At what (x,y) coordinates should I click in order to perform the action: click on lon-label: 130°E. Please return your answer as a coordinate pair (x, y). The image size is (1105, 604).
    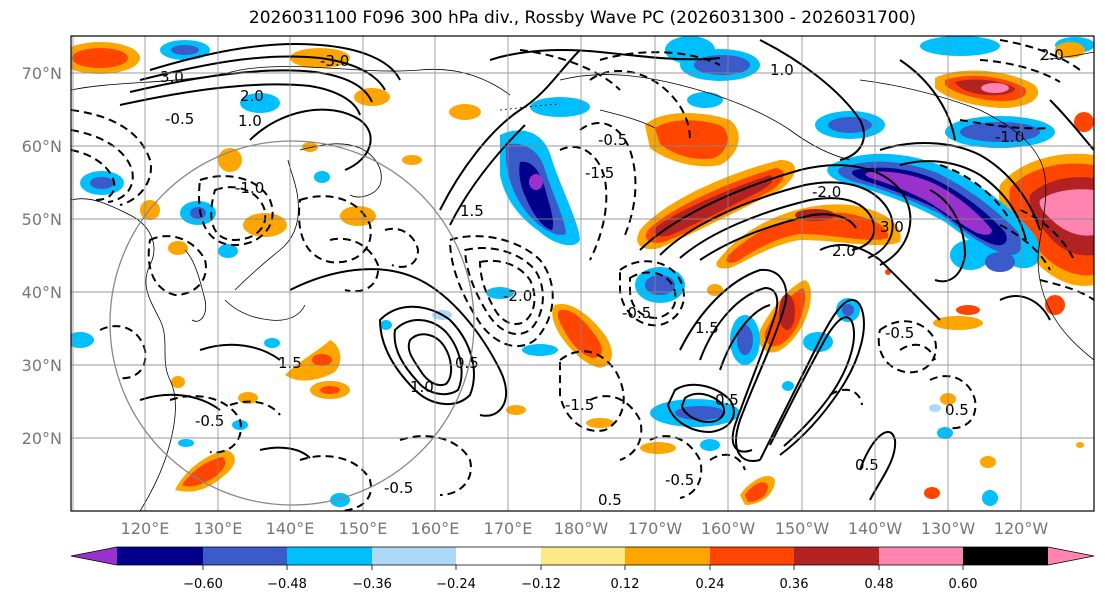
    Looking at the image, I should click on (218, 528).